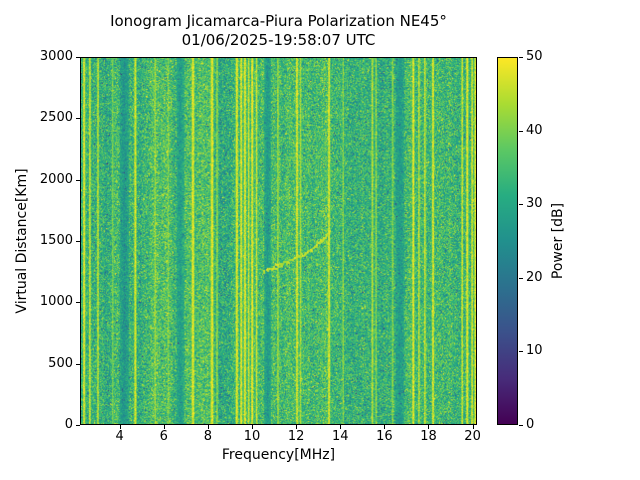  I want to click on colorbar, so click(507, 241).